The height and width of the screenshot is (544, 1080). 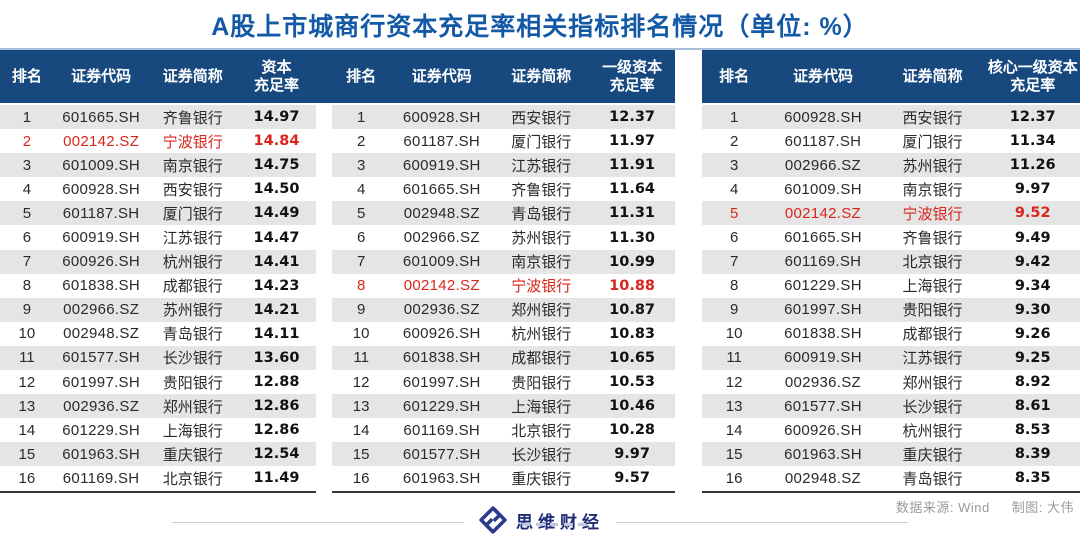 I want to click on rank-cell: 9, so click(x=27, y=310).